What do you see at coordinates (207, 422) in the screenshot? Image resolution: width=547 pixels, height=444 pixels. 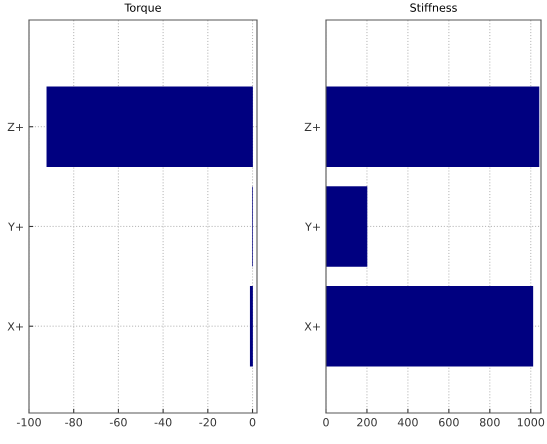 I see `x-tick-label: -20` at bounding box center [207, 422].